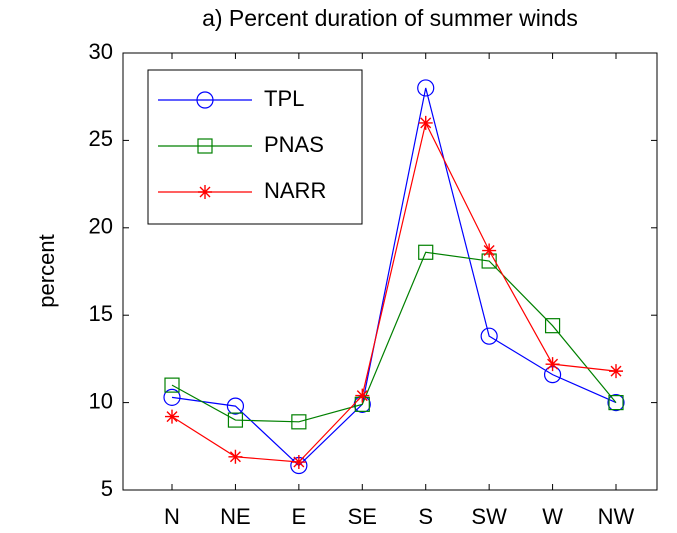  I want to click on x-tick-label: S, so click(425, 516).